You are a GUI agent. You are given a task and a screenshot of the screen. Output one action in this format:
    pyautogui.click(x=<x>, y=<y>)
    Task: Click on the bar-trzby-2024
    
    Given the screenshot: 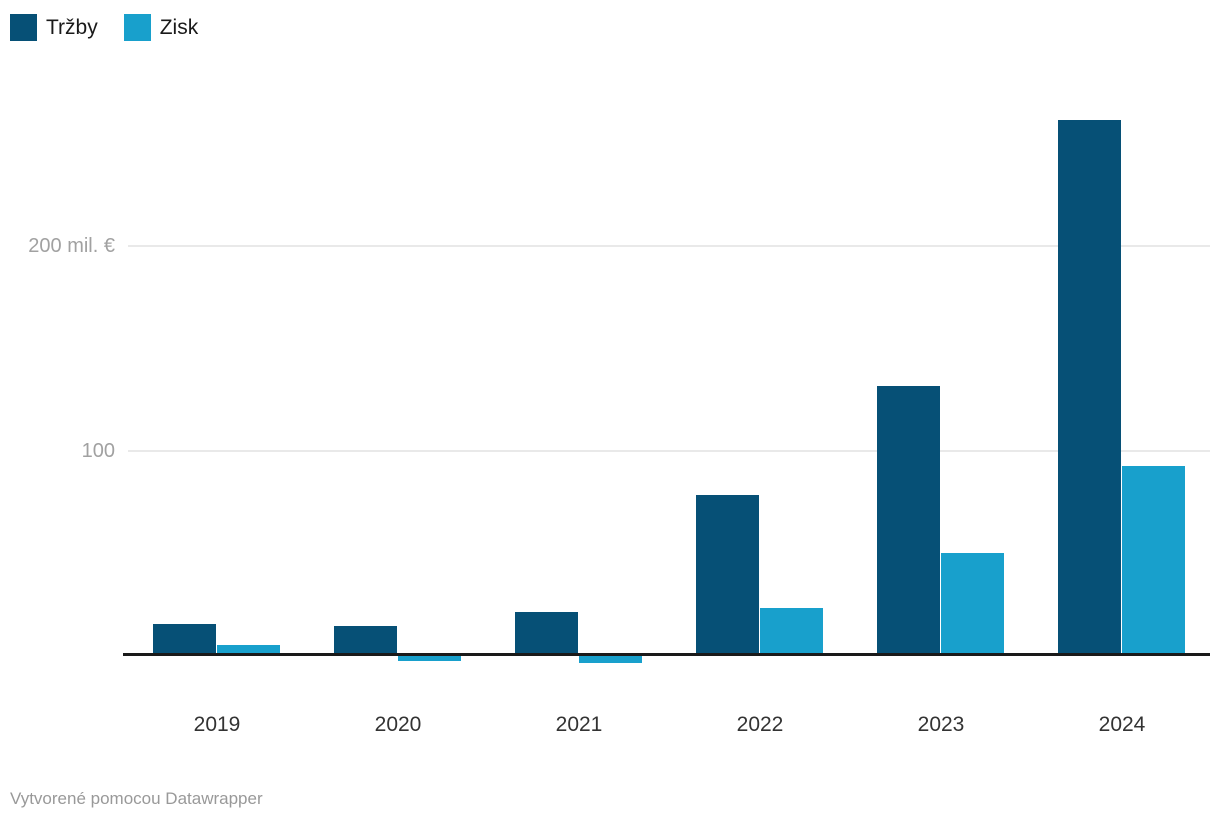 What is the action you would take?
    pyautogui.click(x=1089, y=386)
    